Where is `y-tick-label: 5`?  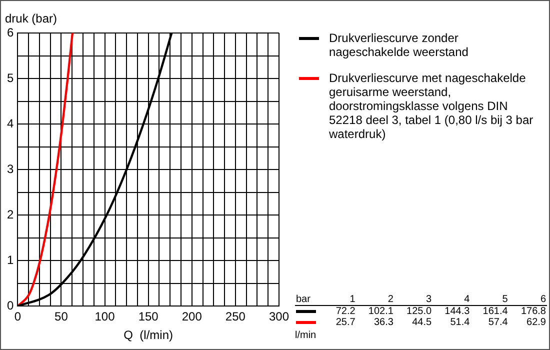 y-tick-label: 5 is located at coordinates (10, 77).